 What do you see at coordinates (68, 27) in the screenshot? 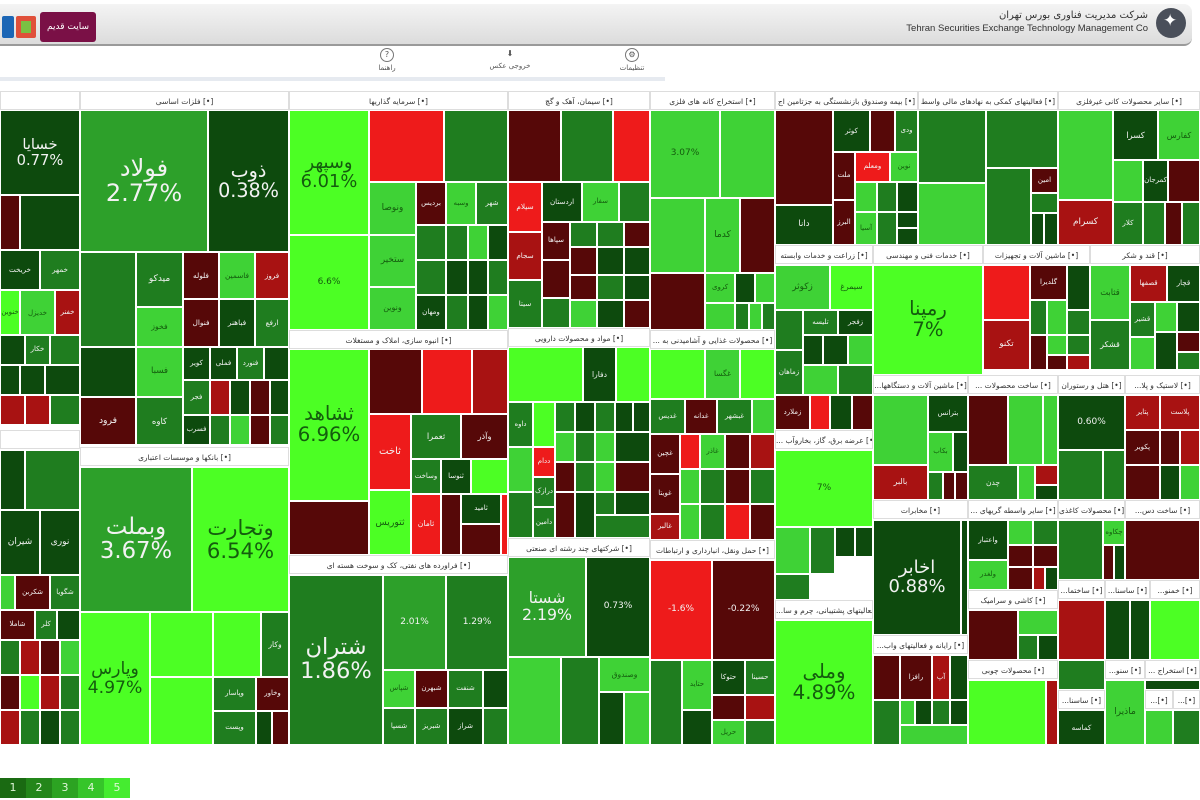
I see `old-site-button: سایت قدیم` at bounding box center [68, 27].